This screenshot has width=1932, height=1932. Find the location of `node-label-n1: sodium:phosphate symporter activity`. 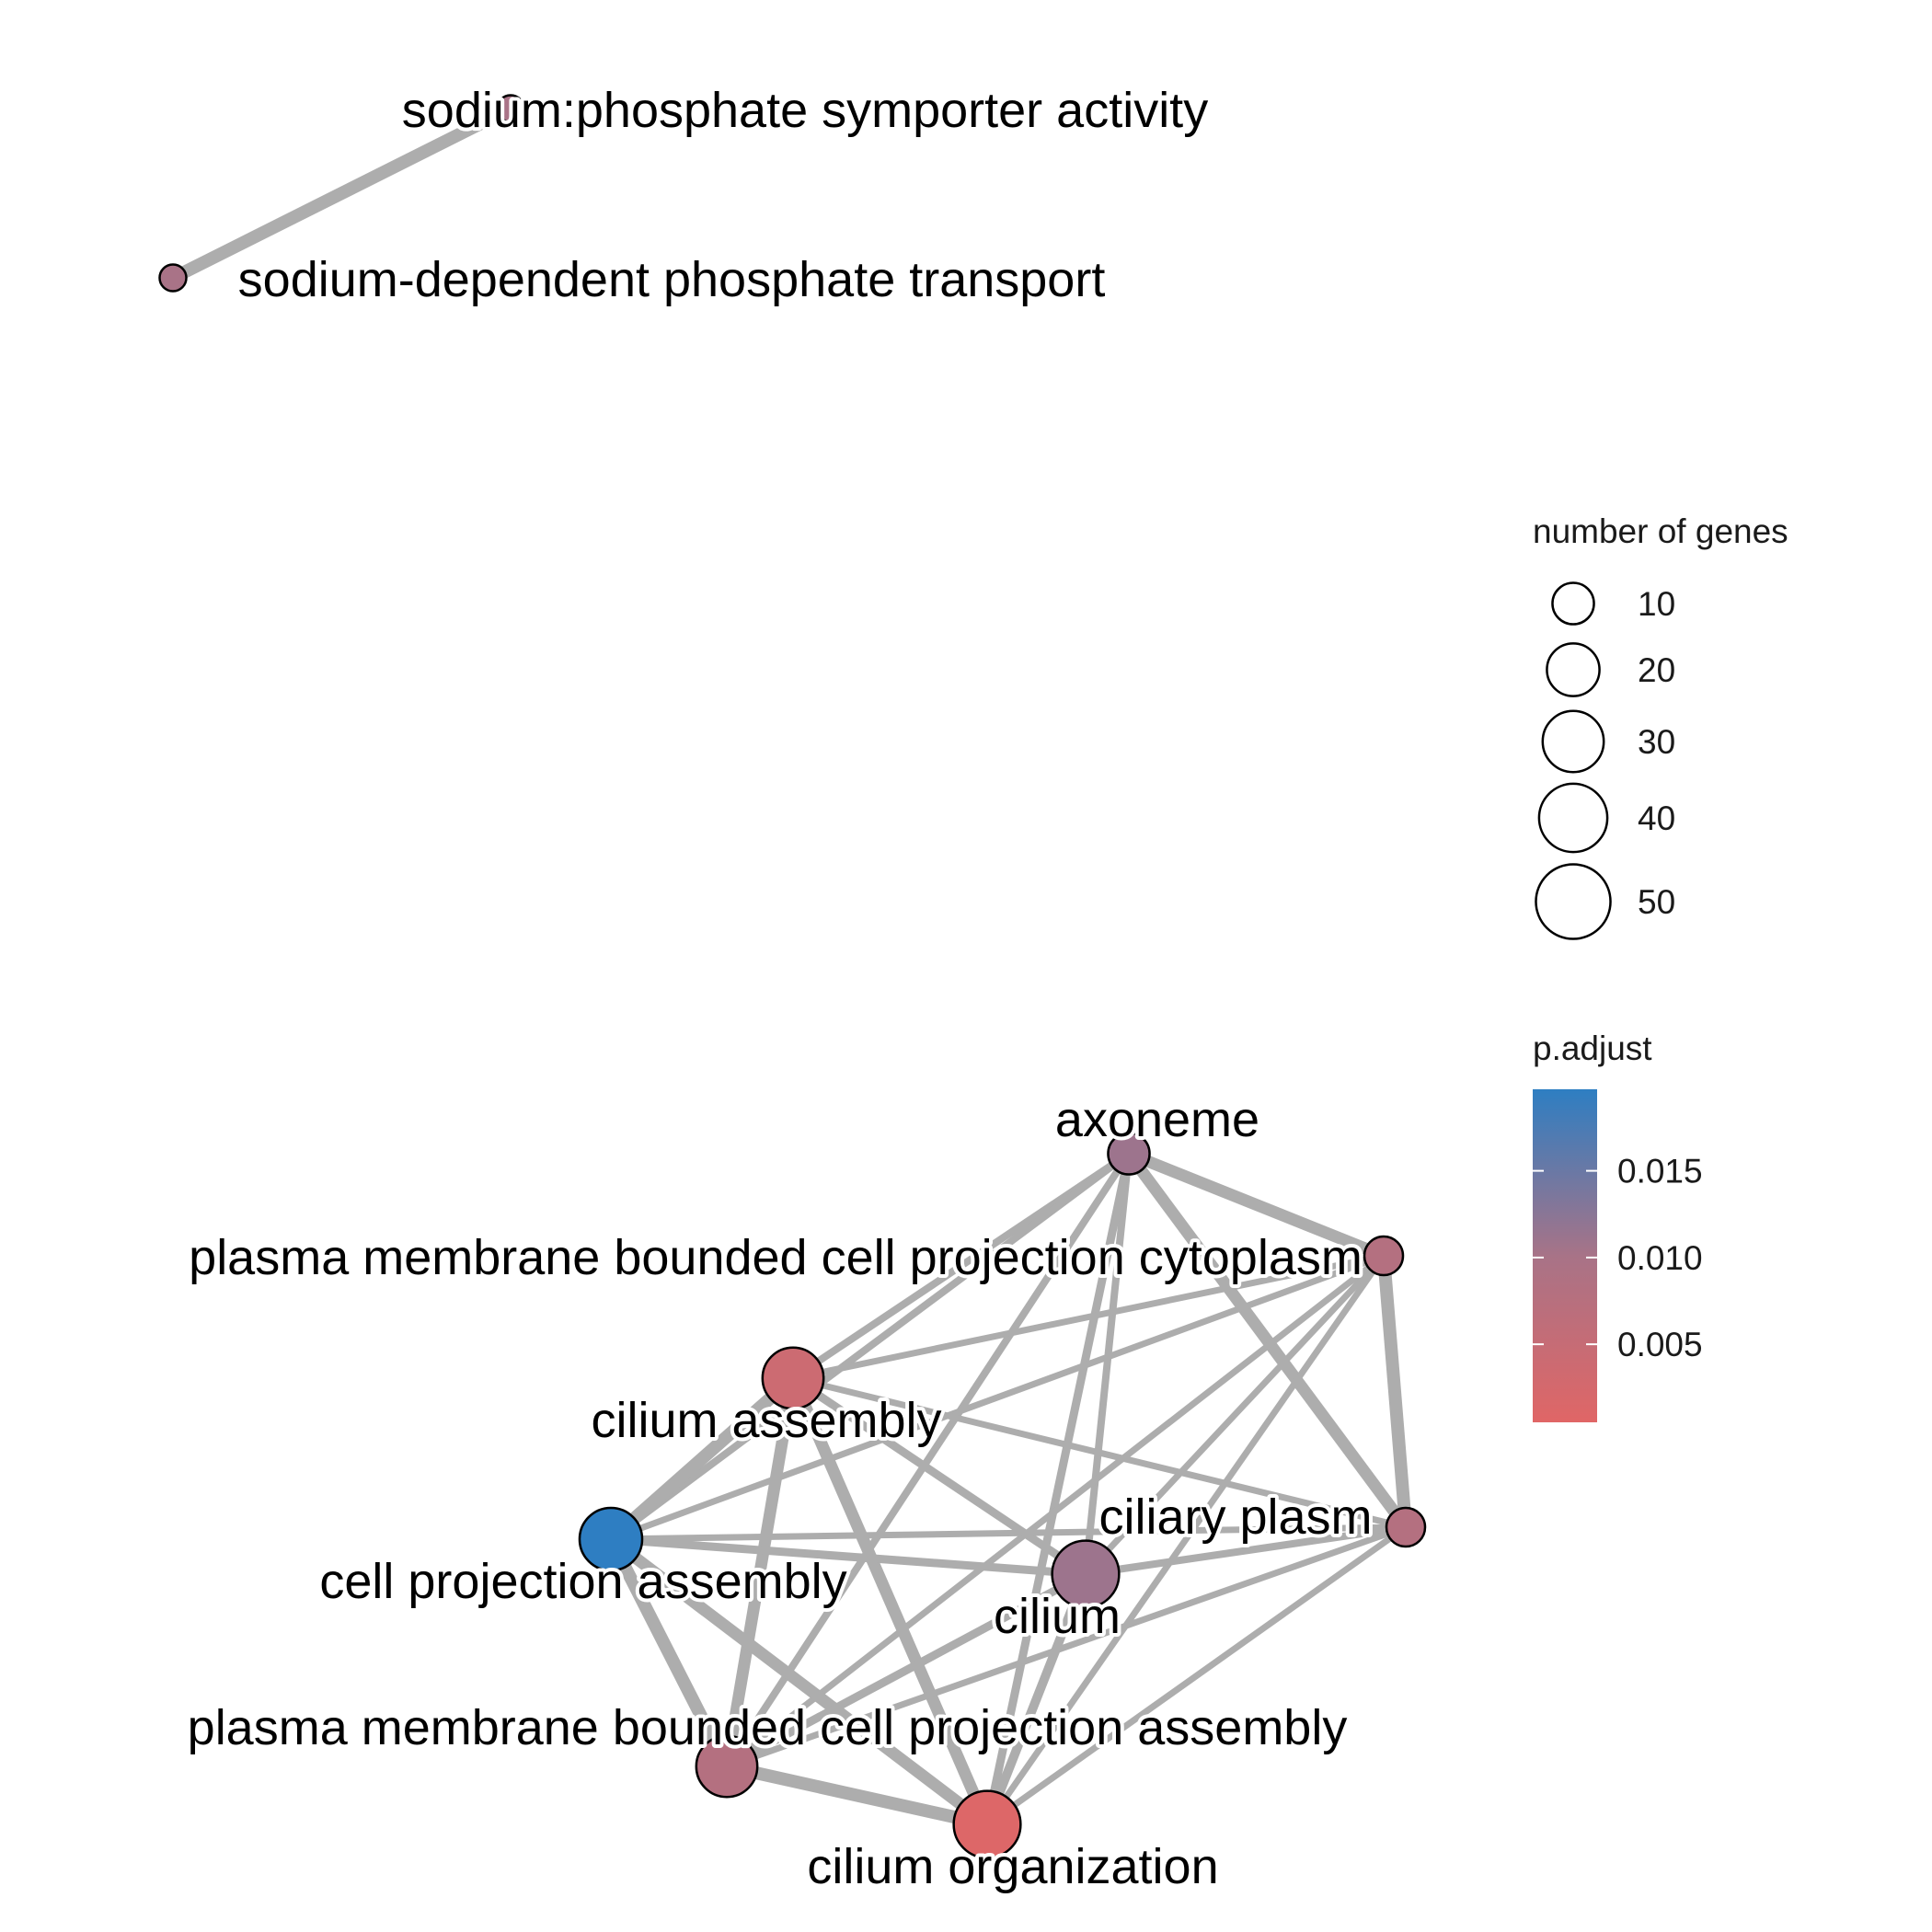

node-label-n1: sodium:phosphate symporter activity is located at coordinates (805, 110).